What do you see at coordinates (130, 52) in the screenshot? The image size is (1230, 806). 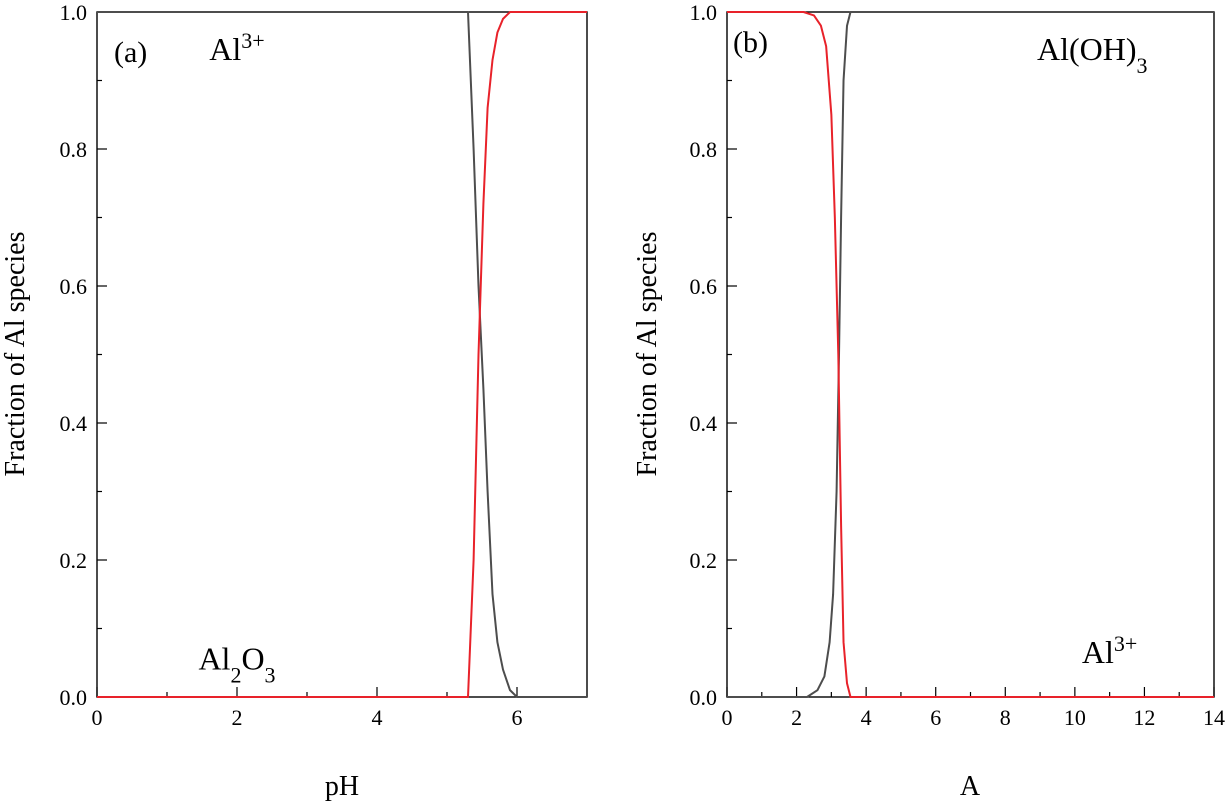 I see `panel-a-label: (a)` at bounding box center [130, 52].